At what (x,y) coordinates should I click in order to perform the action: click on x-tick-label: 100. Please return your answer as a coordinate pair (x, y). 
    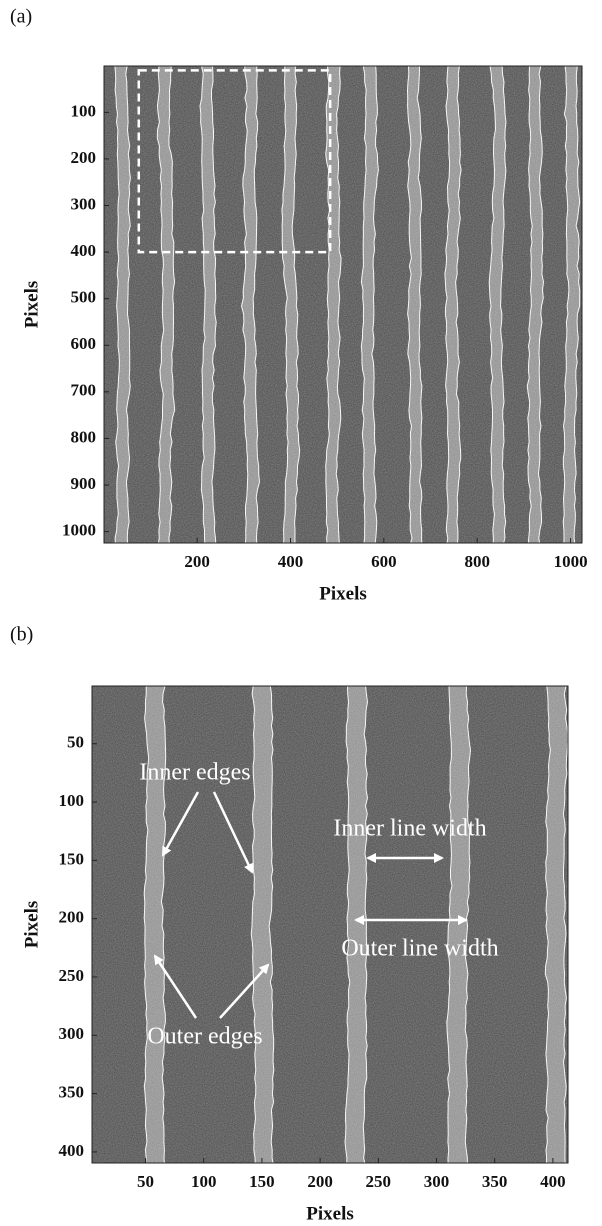
    Looking at the image, I should click on (204, 1181).